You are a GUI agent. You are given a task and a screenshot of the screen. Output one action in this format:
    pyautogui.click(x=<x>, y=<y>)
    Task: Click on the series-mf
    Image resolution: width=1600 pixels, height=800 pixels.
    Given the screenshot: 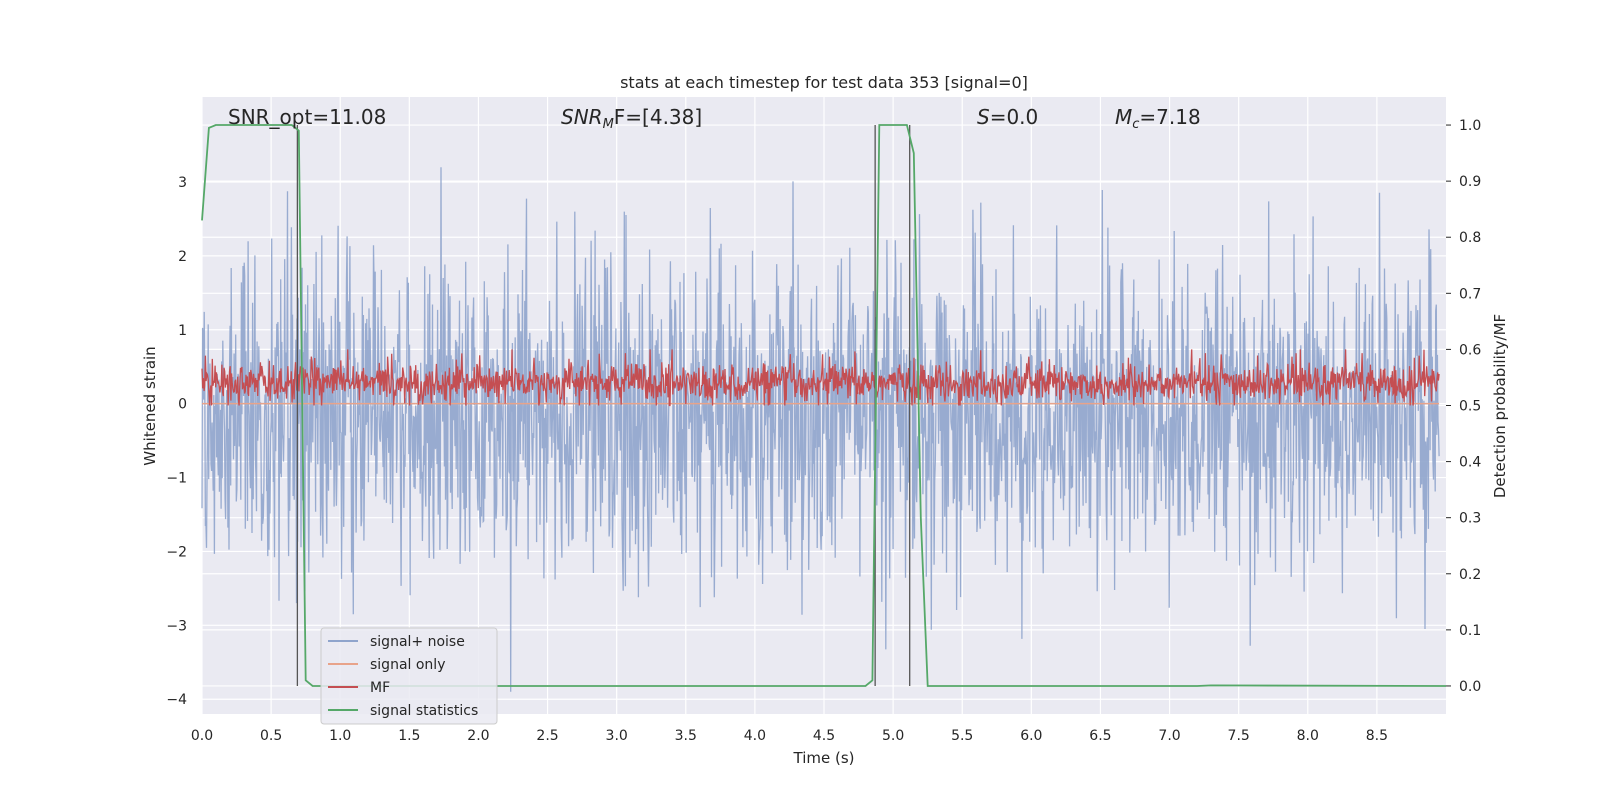 What is the action you would take?
    pyautogui.click(x=820, y=378)
    